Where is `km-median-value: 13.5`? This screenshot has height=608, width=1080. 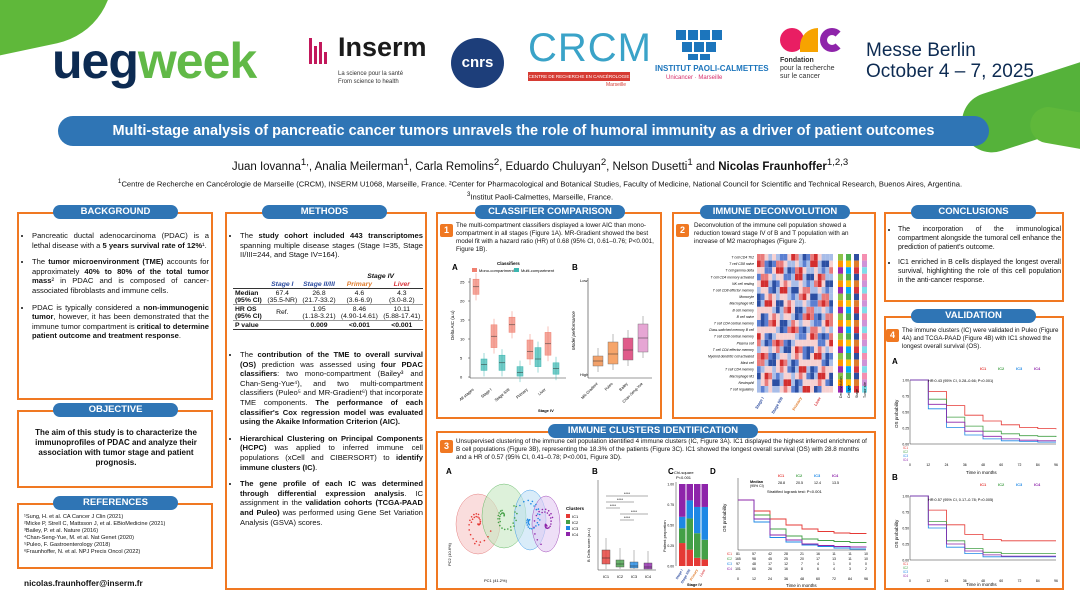 km-median-value: 13.5 is located at coordinates (835, 483).